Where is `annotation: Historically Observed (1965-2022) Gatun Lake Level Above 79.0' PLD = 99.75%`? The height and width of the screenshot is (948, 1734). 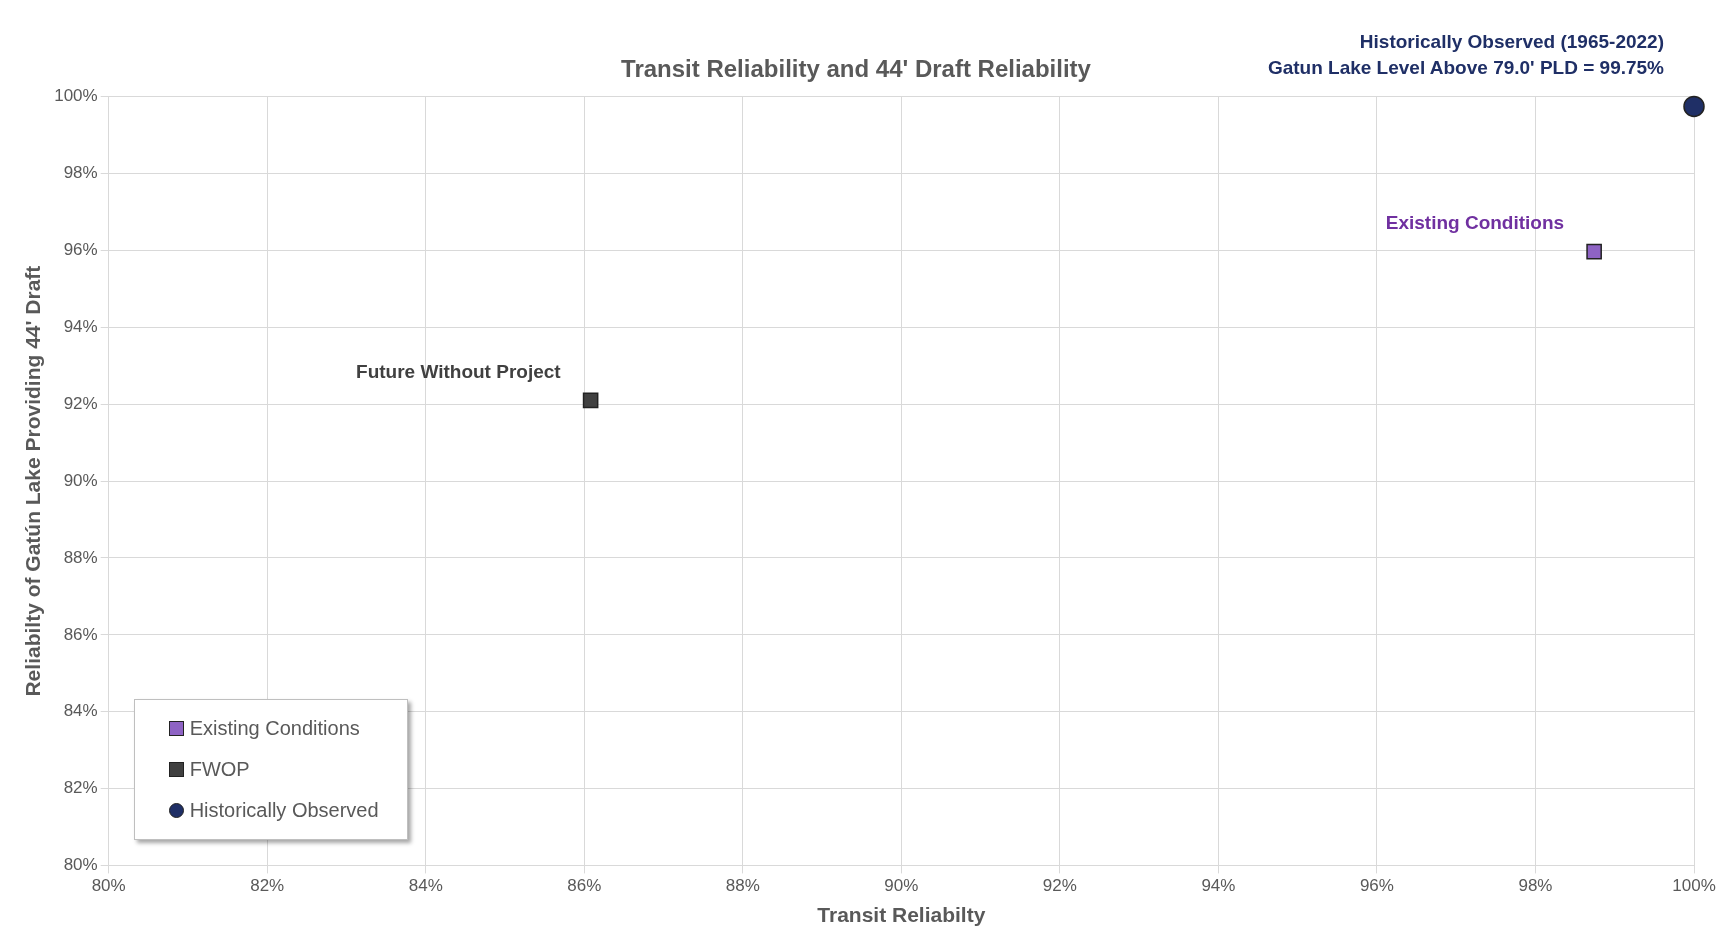
annotation: Historically Observed (1965-2022) Gatun Lake Level Above 79.0' PLD = 99.75% is located at coordinates (1466, 54).